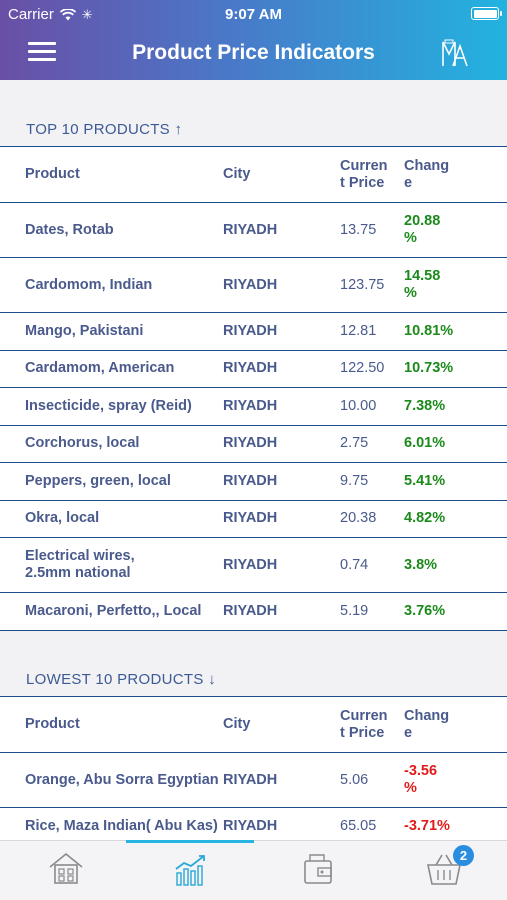 This screenshot has height=900, width=507. What do you see at coordinates (371, 611) in the screenshot?
I see `current-price: 5.19` at bounding box center [371, 611].